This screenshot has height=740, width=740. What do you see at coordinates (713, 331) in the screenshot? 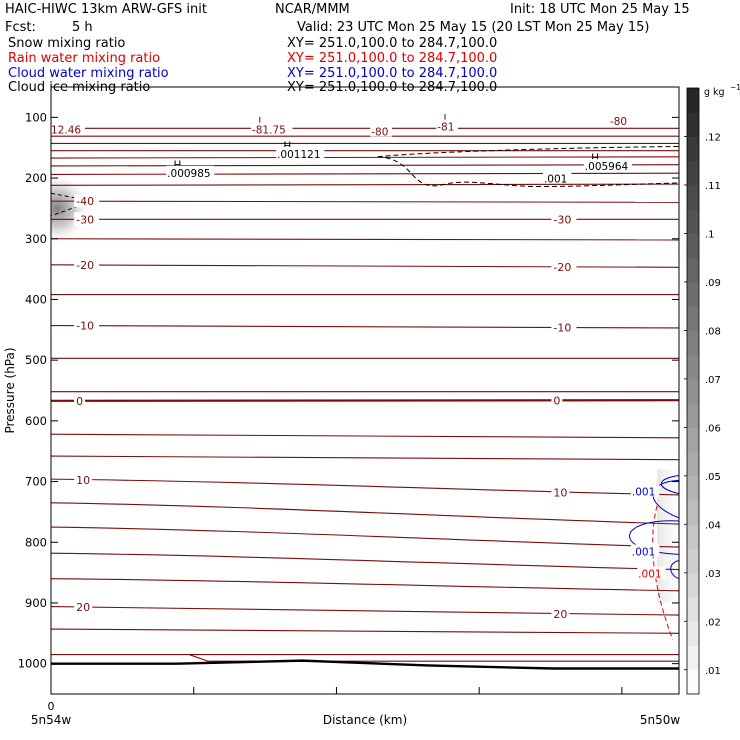
I see `colorbar-tick-label: .08` at bounding box center [713, 331].